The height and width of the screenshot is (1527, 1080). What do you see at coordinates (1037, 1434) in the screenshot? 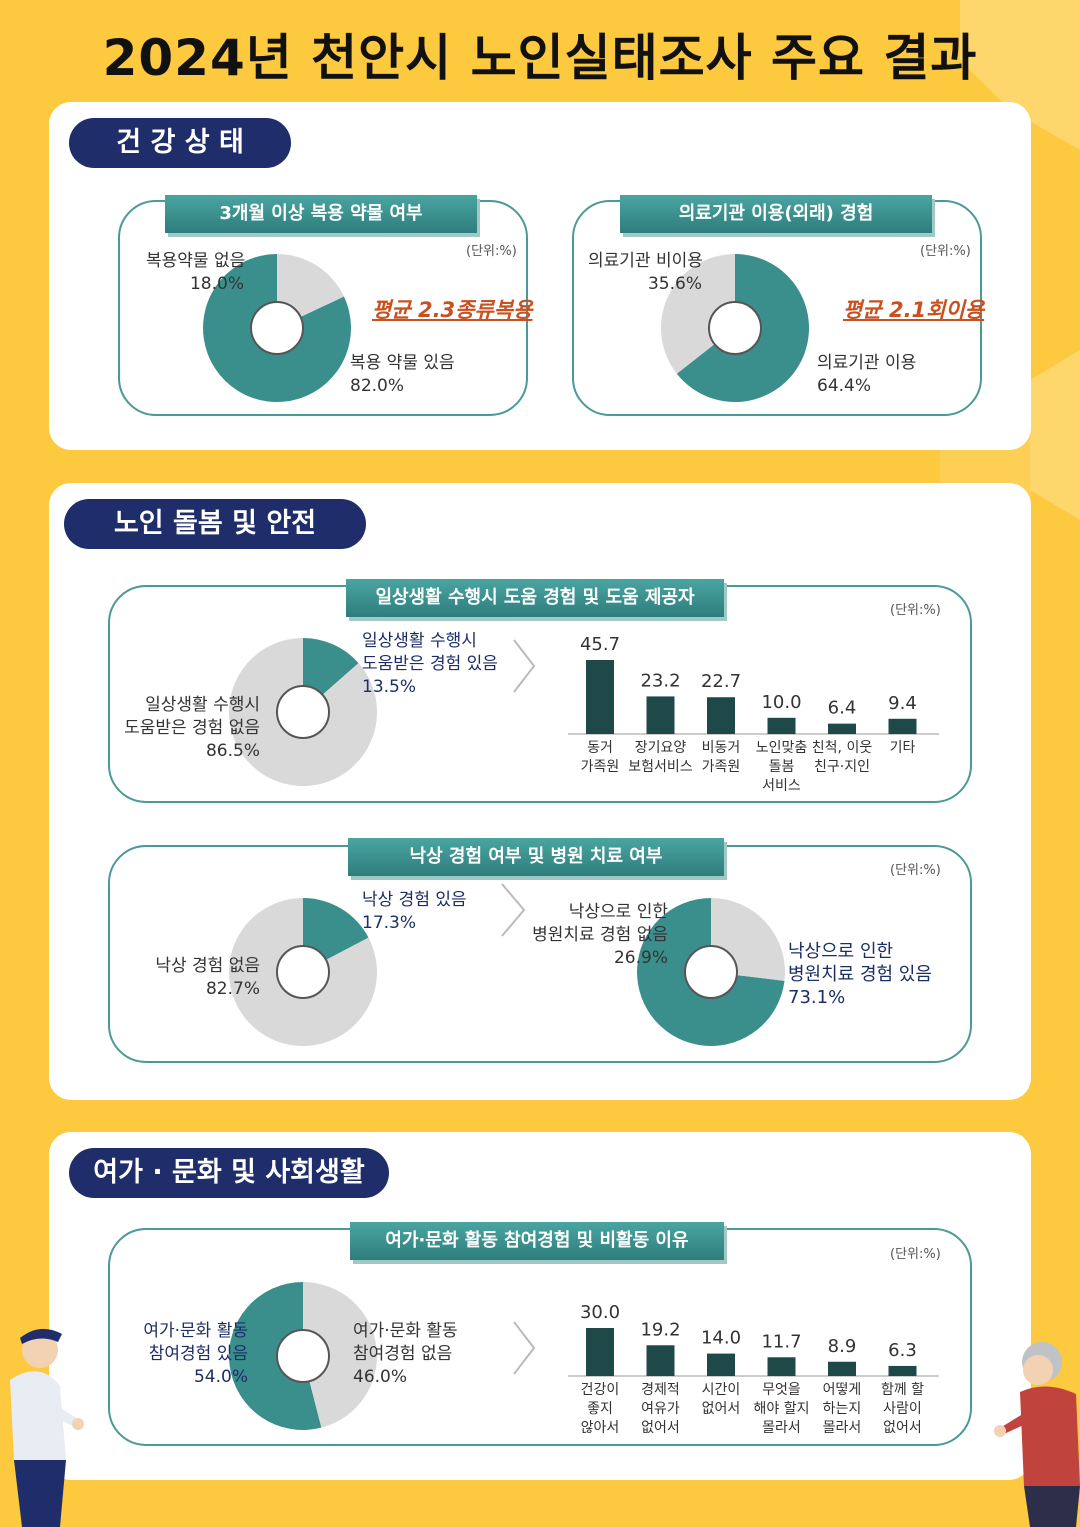
I see `grandmother-illustration` at bounding box center [1037, 1434].